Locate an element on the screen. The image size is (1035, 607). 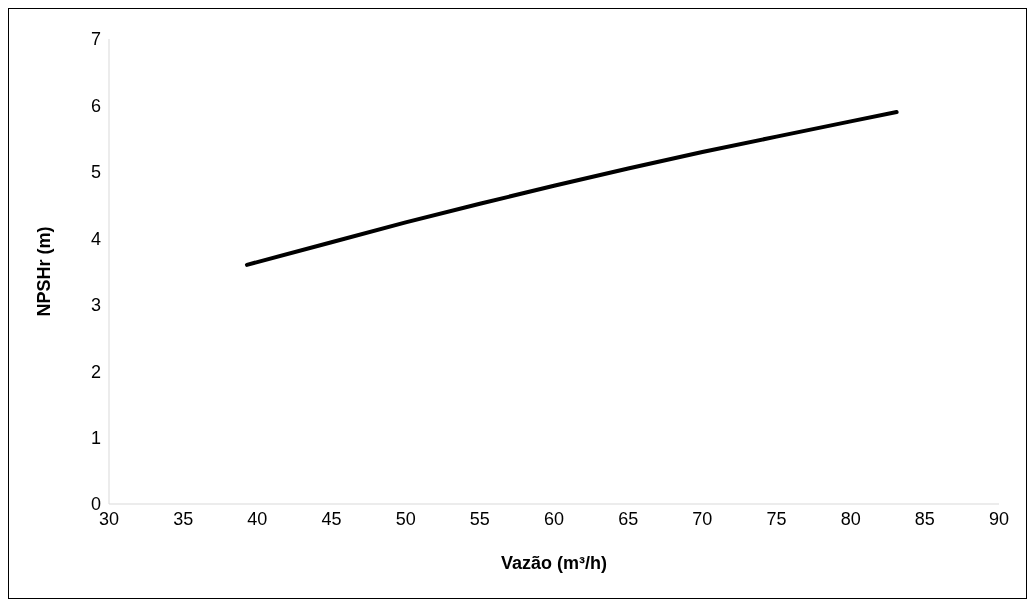
y-tick-label: 2 is located at coordinates (95, 371).